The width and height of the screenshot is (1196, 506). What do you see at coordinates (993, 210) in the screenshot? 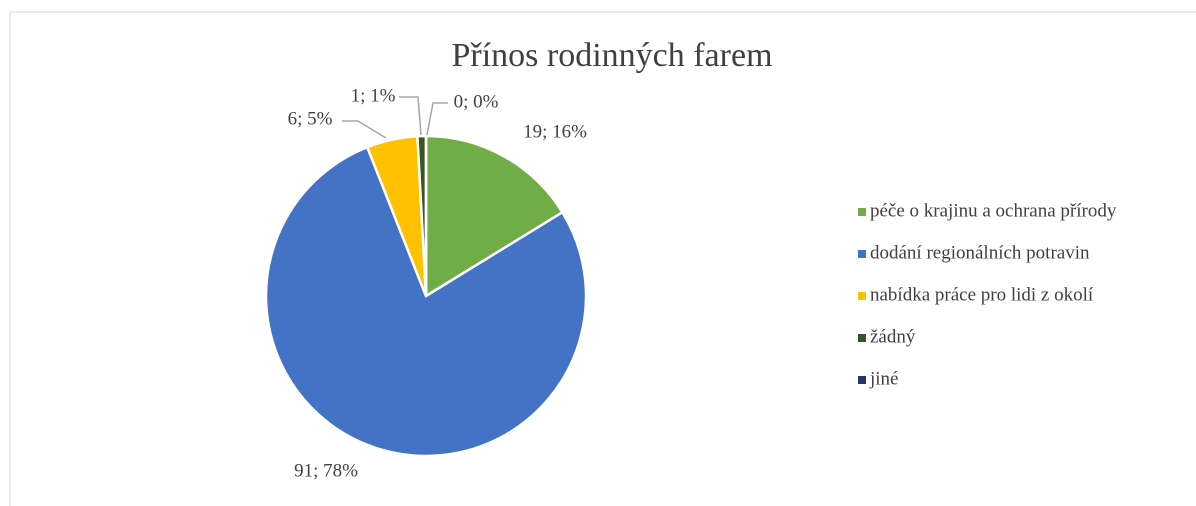
I see `legend-label: péče o krajinu a ochrana přírody` at bounding box center [993, 210].